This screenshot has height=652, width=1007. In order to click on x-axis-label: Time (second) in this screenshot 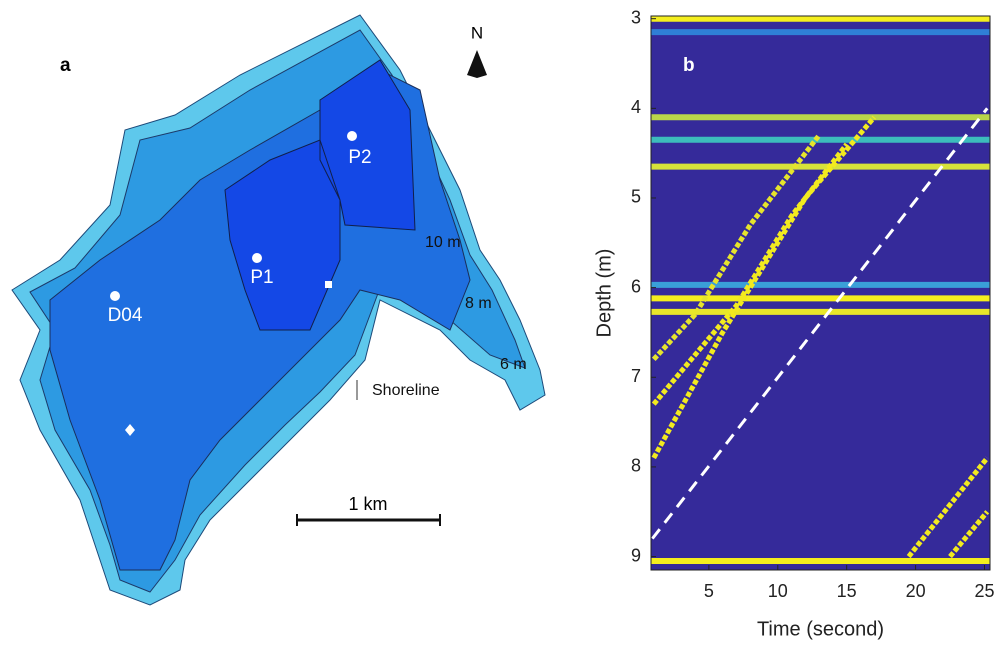, I will do `click(820, 629)`.